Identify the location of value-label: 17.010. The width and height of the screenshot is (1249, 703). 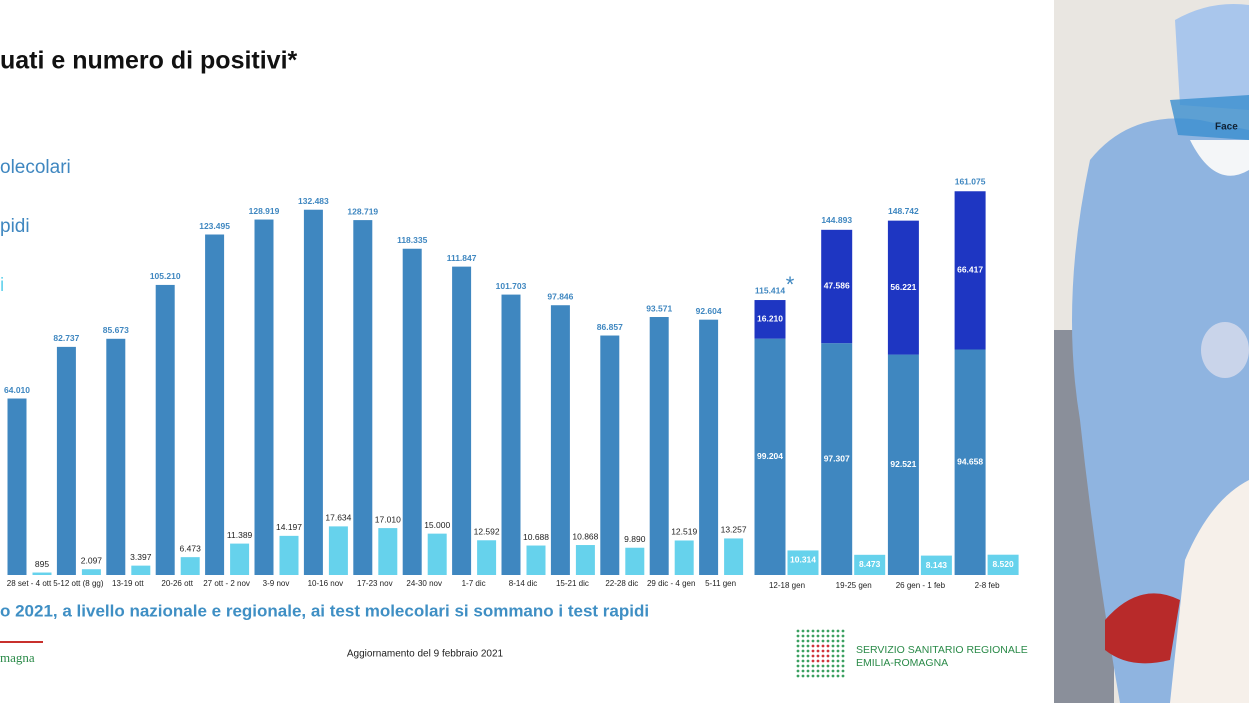
(388, 519).